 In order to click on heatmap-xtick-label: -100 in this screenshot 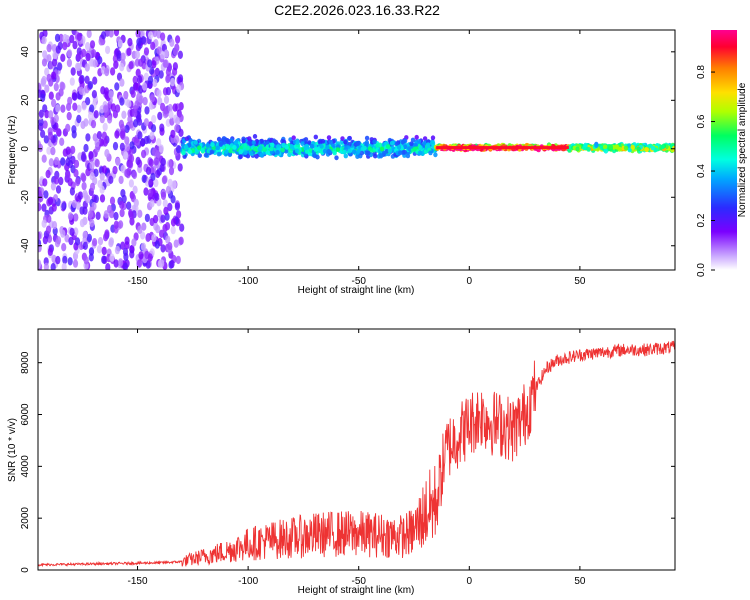, I will do `click(248, 281)`.